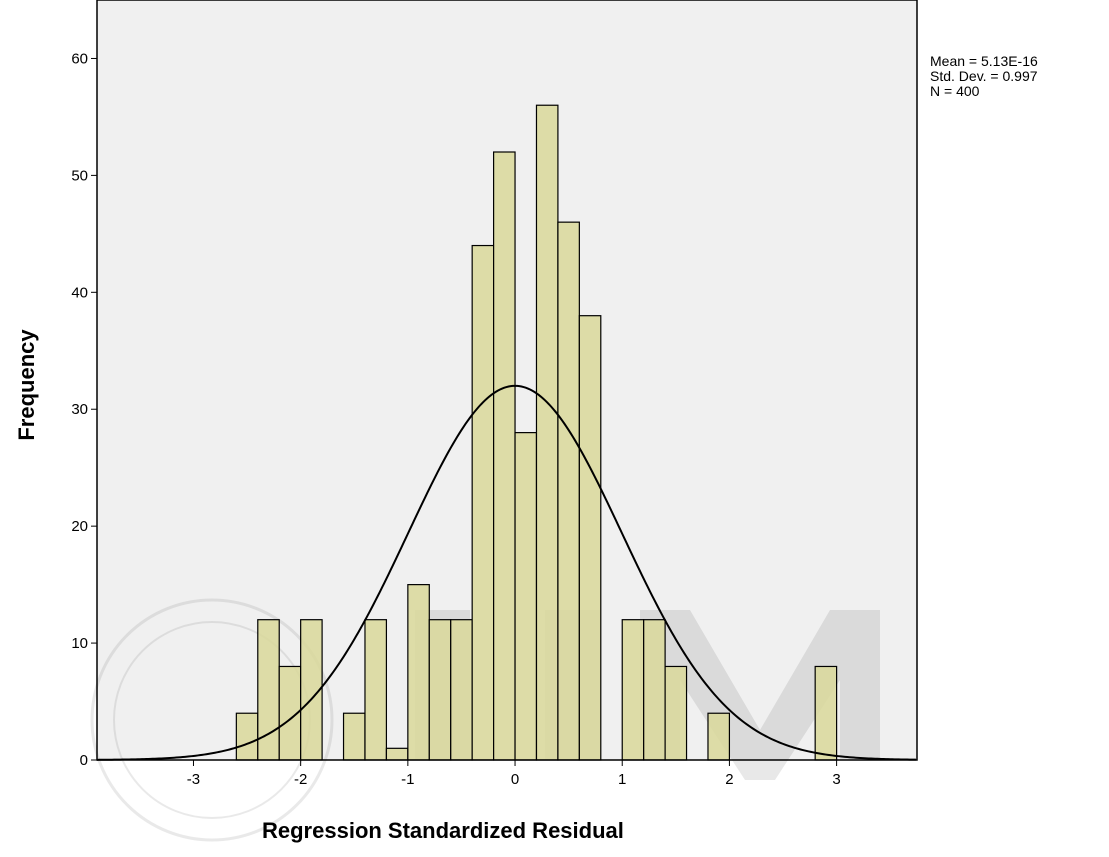  I want to click on y-tick-label: 60, so click(79, 58).